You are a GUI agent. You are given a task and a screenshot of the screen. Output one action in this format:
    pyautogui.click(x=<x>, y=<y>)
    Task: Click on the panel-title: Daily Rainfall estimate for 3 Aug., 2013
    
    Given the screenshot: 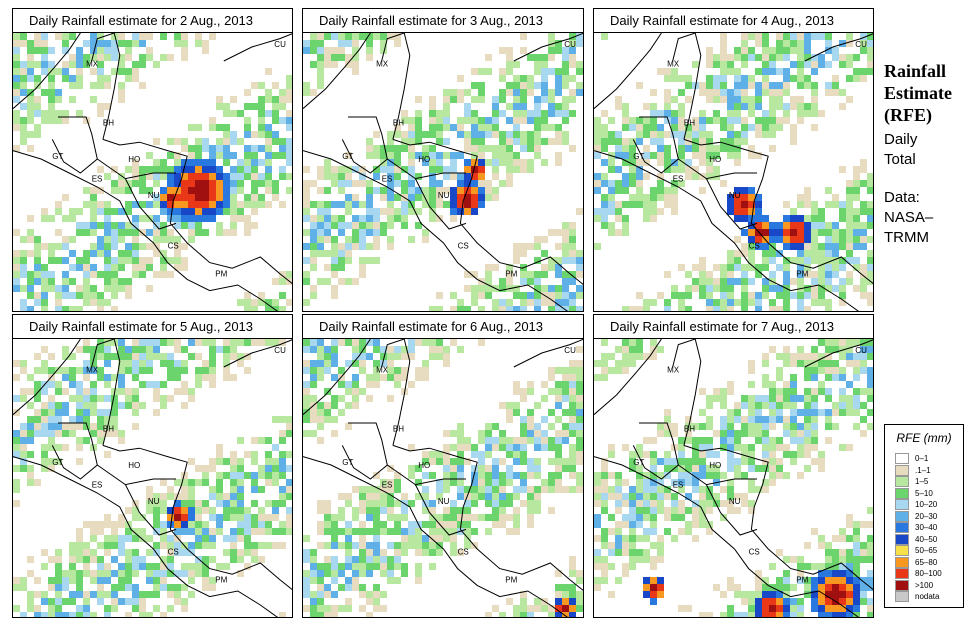 What is the action you would take?
    pyautogui.click(x=443, y=21)
    